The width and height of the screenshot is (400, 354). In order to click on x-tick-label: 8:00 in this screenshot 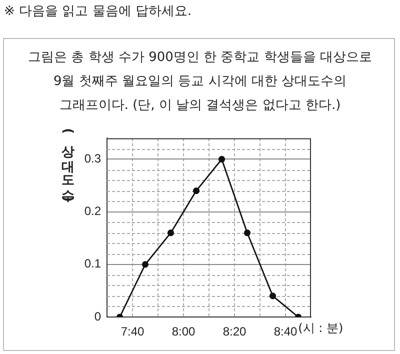, I will do `click(184, 331)`.